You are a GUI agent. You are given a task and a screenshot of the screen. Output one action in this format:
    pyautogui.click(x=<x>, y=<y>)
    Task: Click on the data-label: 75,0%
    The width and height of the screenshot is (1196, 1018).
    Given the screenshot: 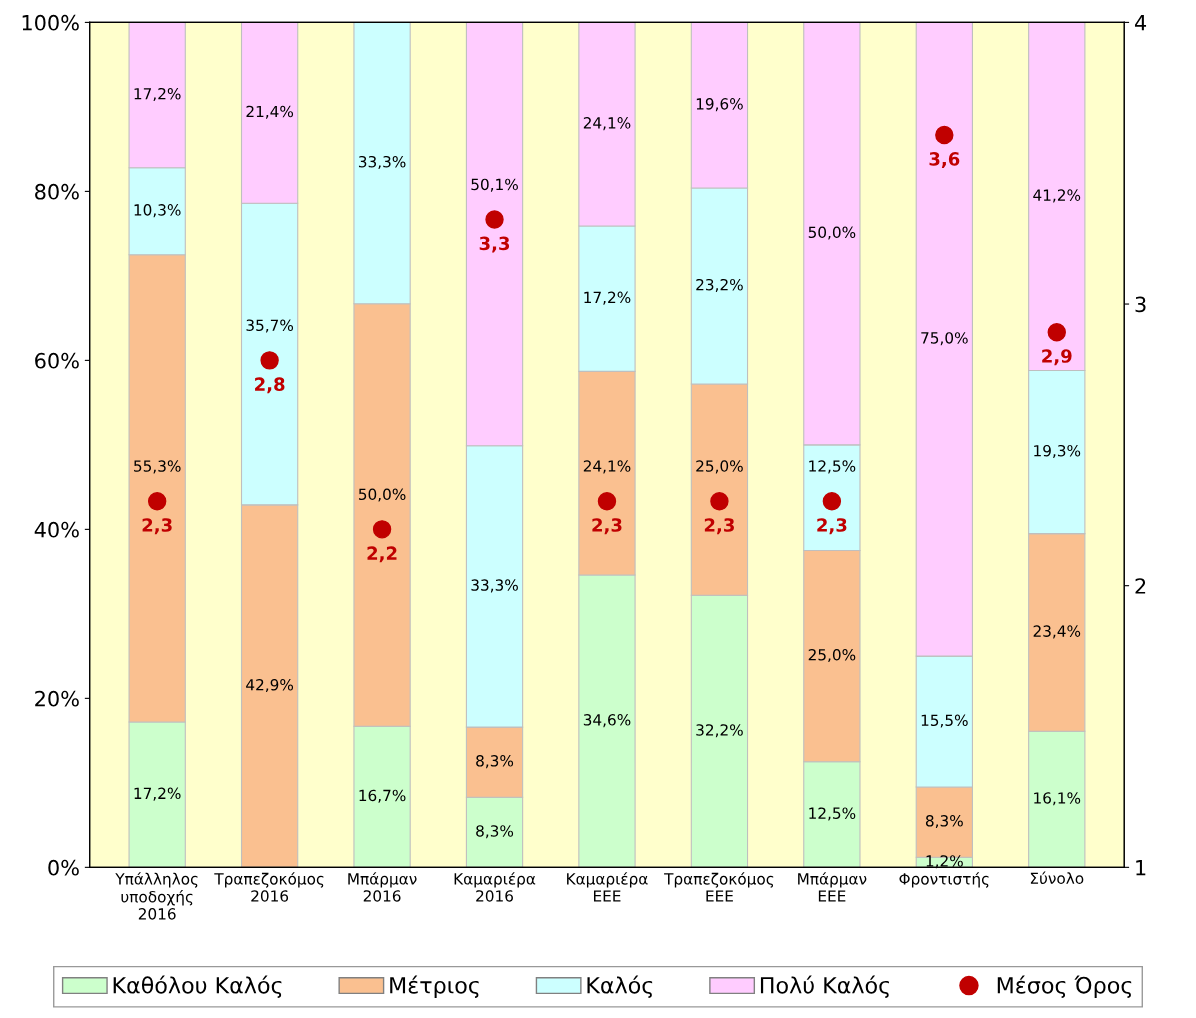 What is the action you would take?
    pyautogui.click(x=944, y=339)
    